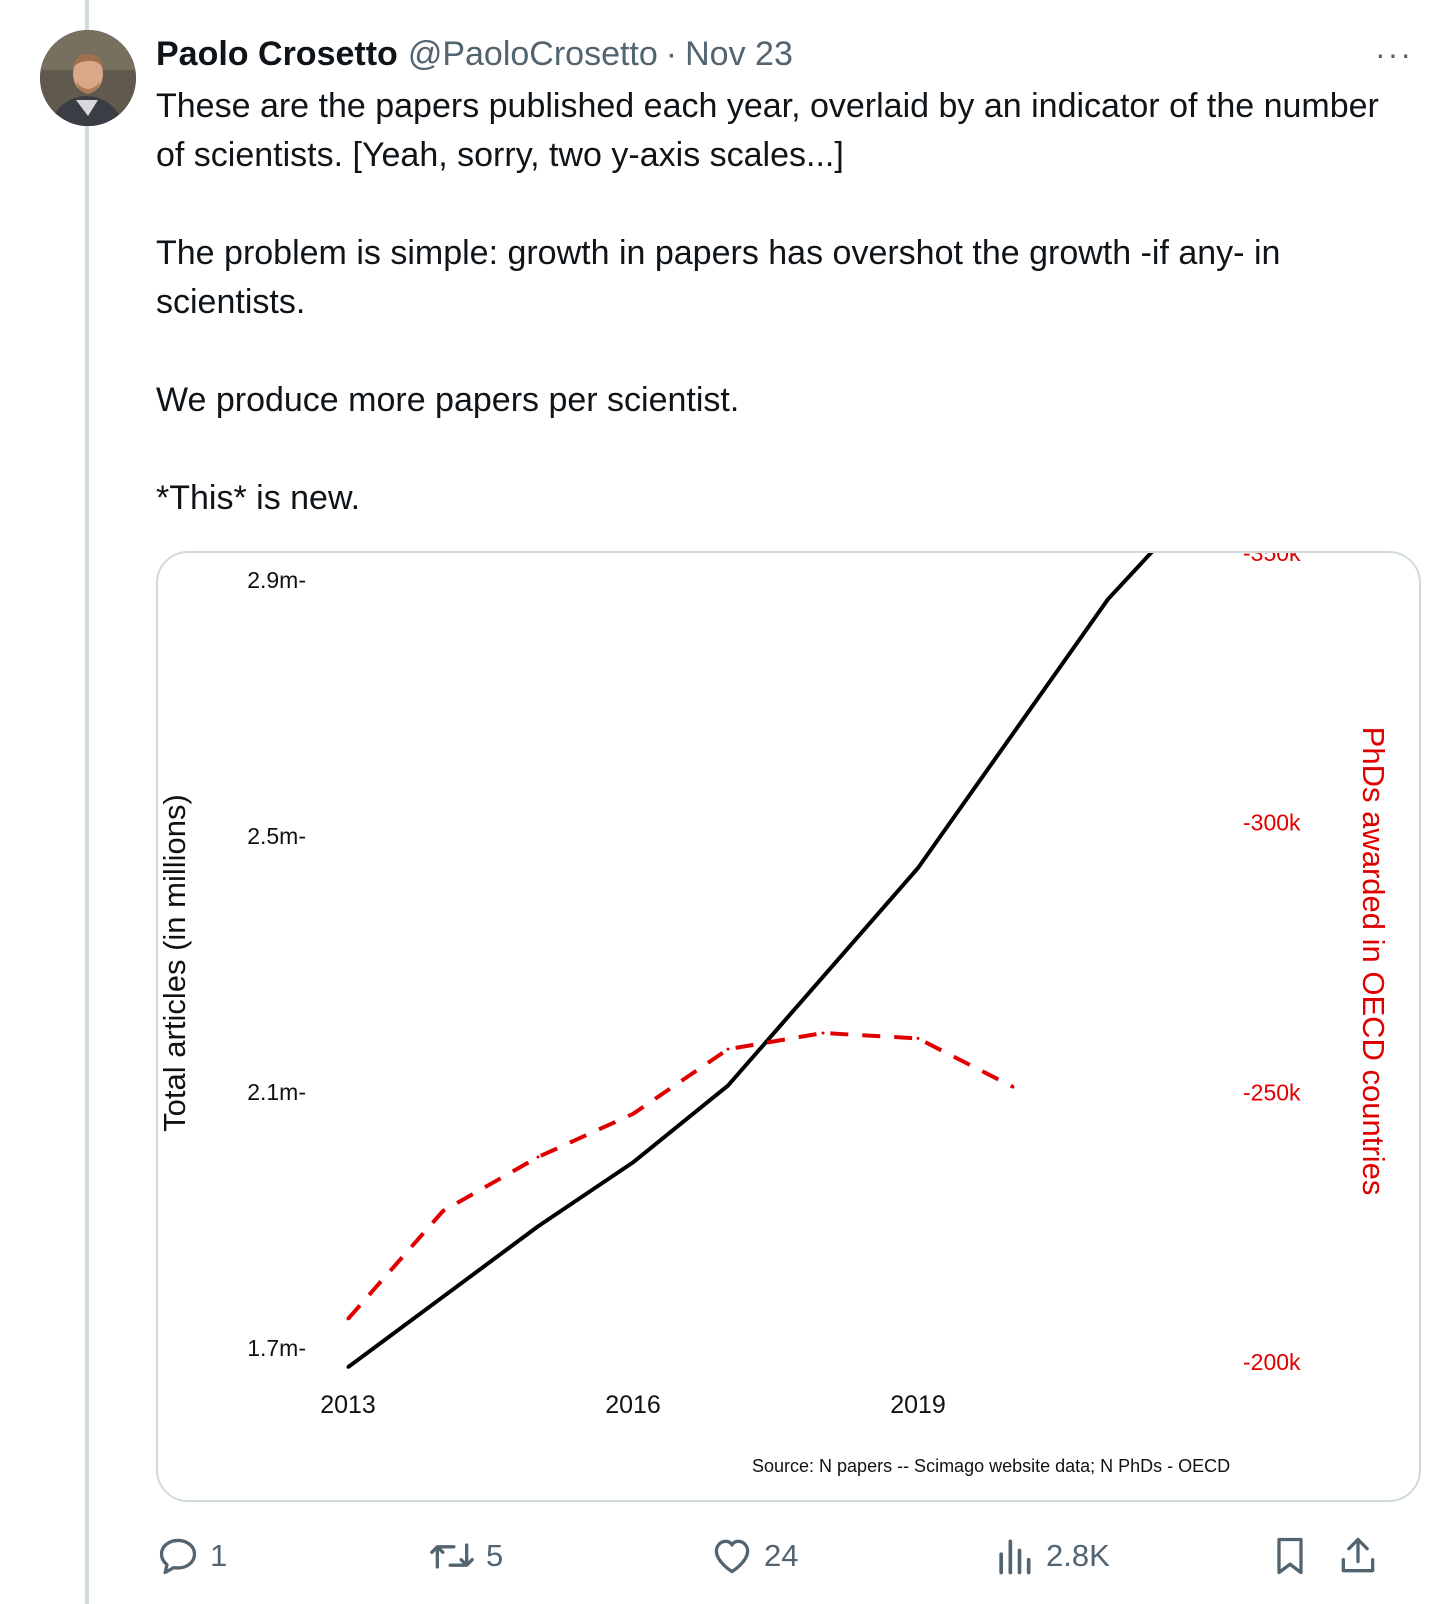 Image resolution: width=1456 pixels, height=1604 pixels. I want to click on analytics-icon, so click(1015, 1557).